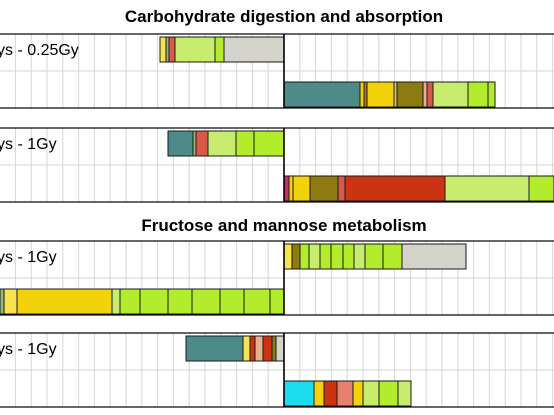 This screenshot has height=415, width=554. I want to click on section-title-carbohydrate: Carbohydrate digestion and absorption, so click(284, 16).